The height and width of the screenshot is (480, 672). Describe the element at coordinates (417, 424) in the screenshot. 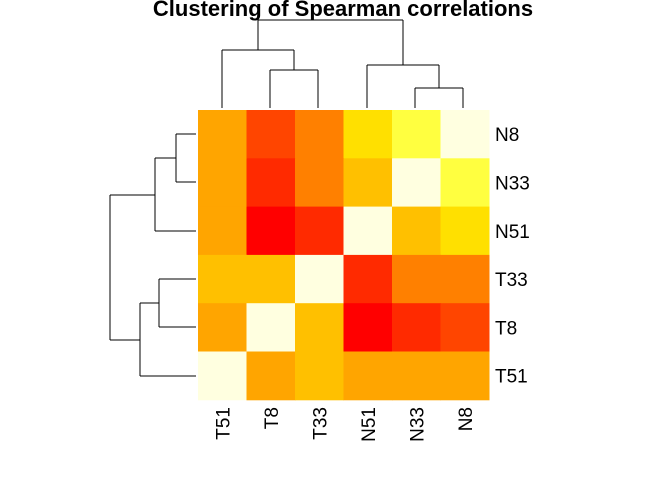

I see `column-label: N33` at that location.